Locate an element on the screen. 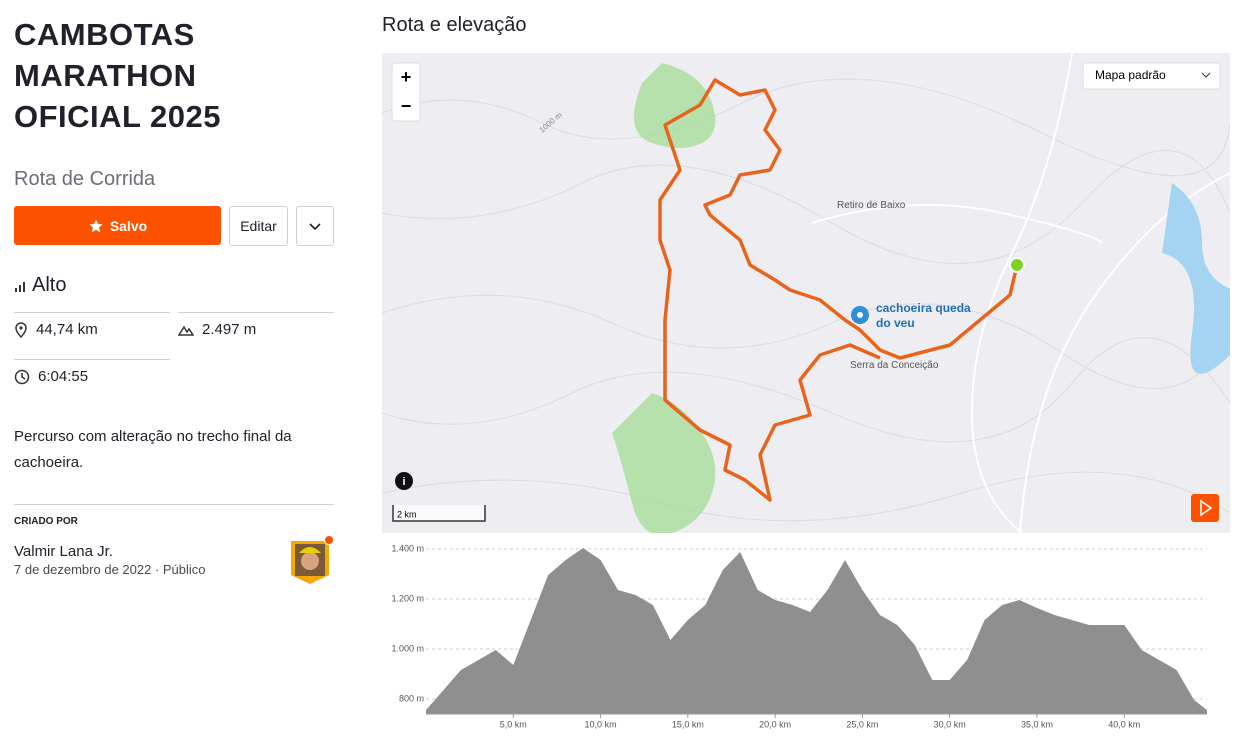  y-tick-label: 1.200 m is located at coordinates (407, 598).